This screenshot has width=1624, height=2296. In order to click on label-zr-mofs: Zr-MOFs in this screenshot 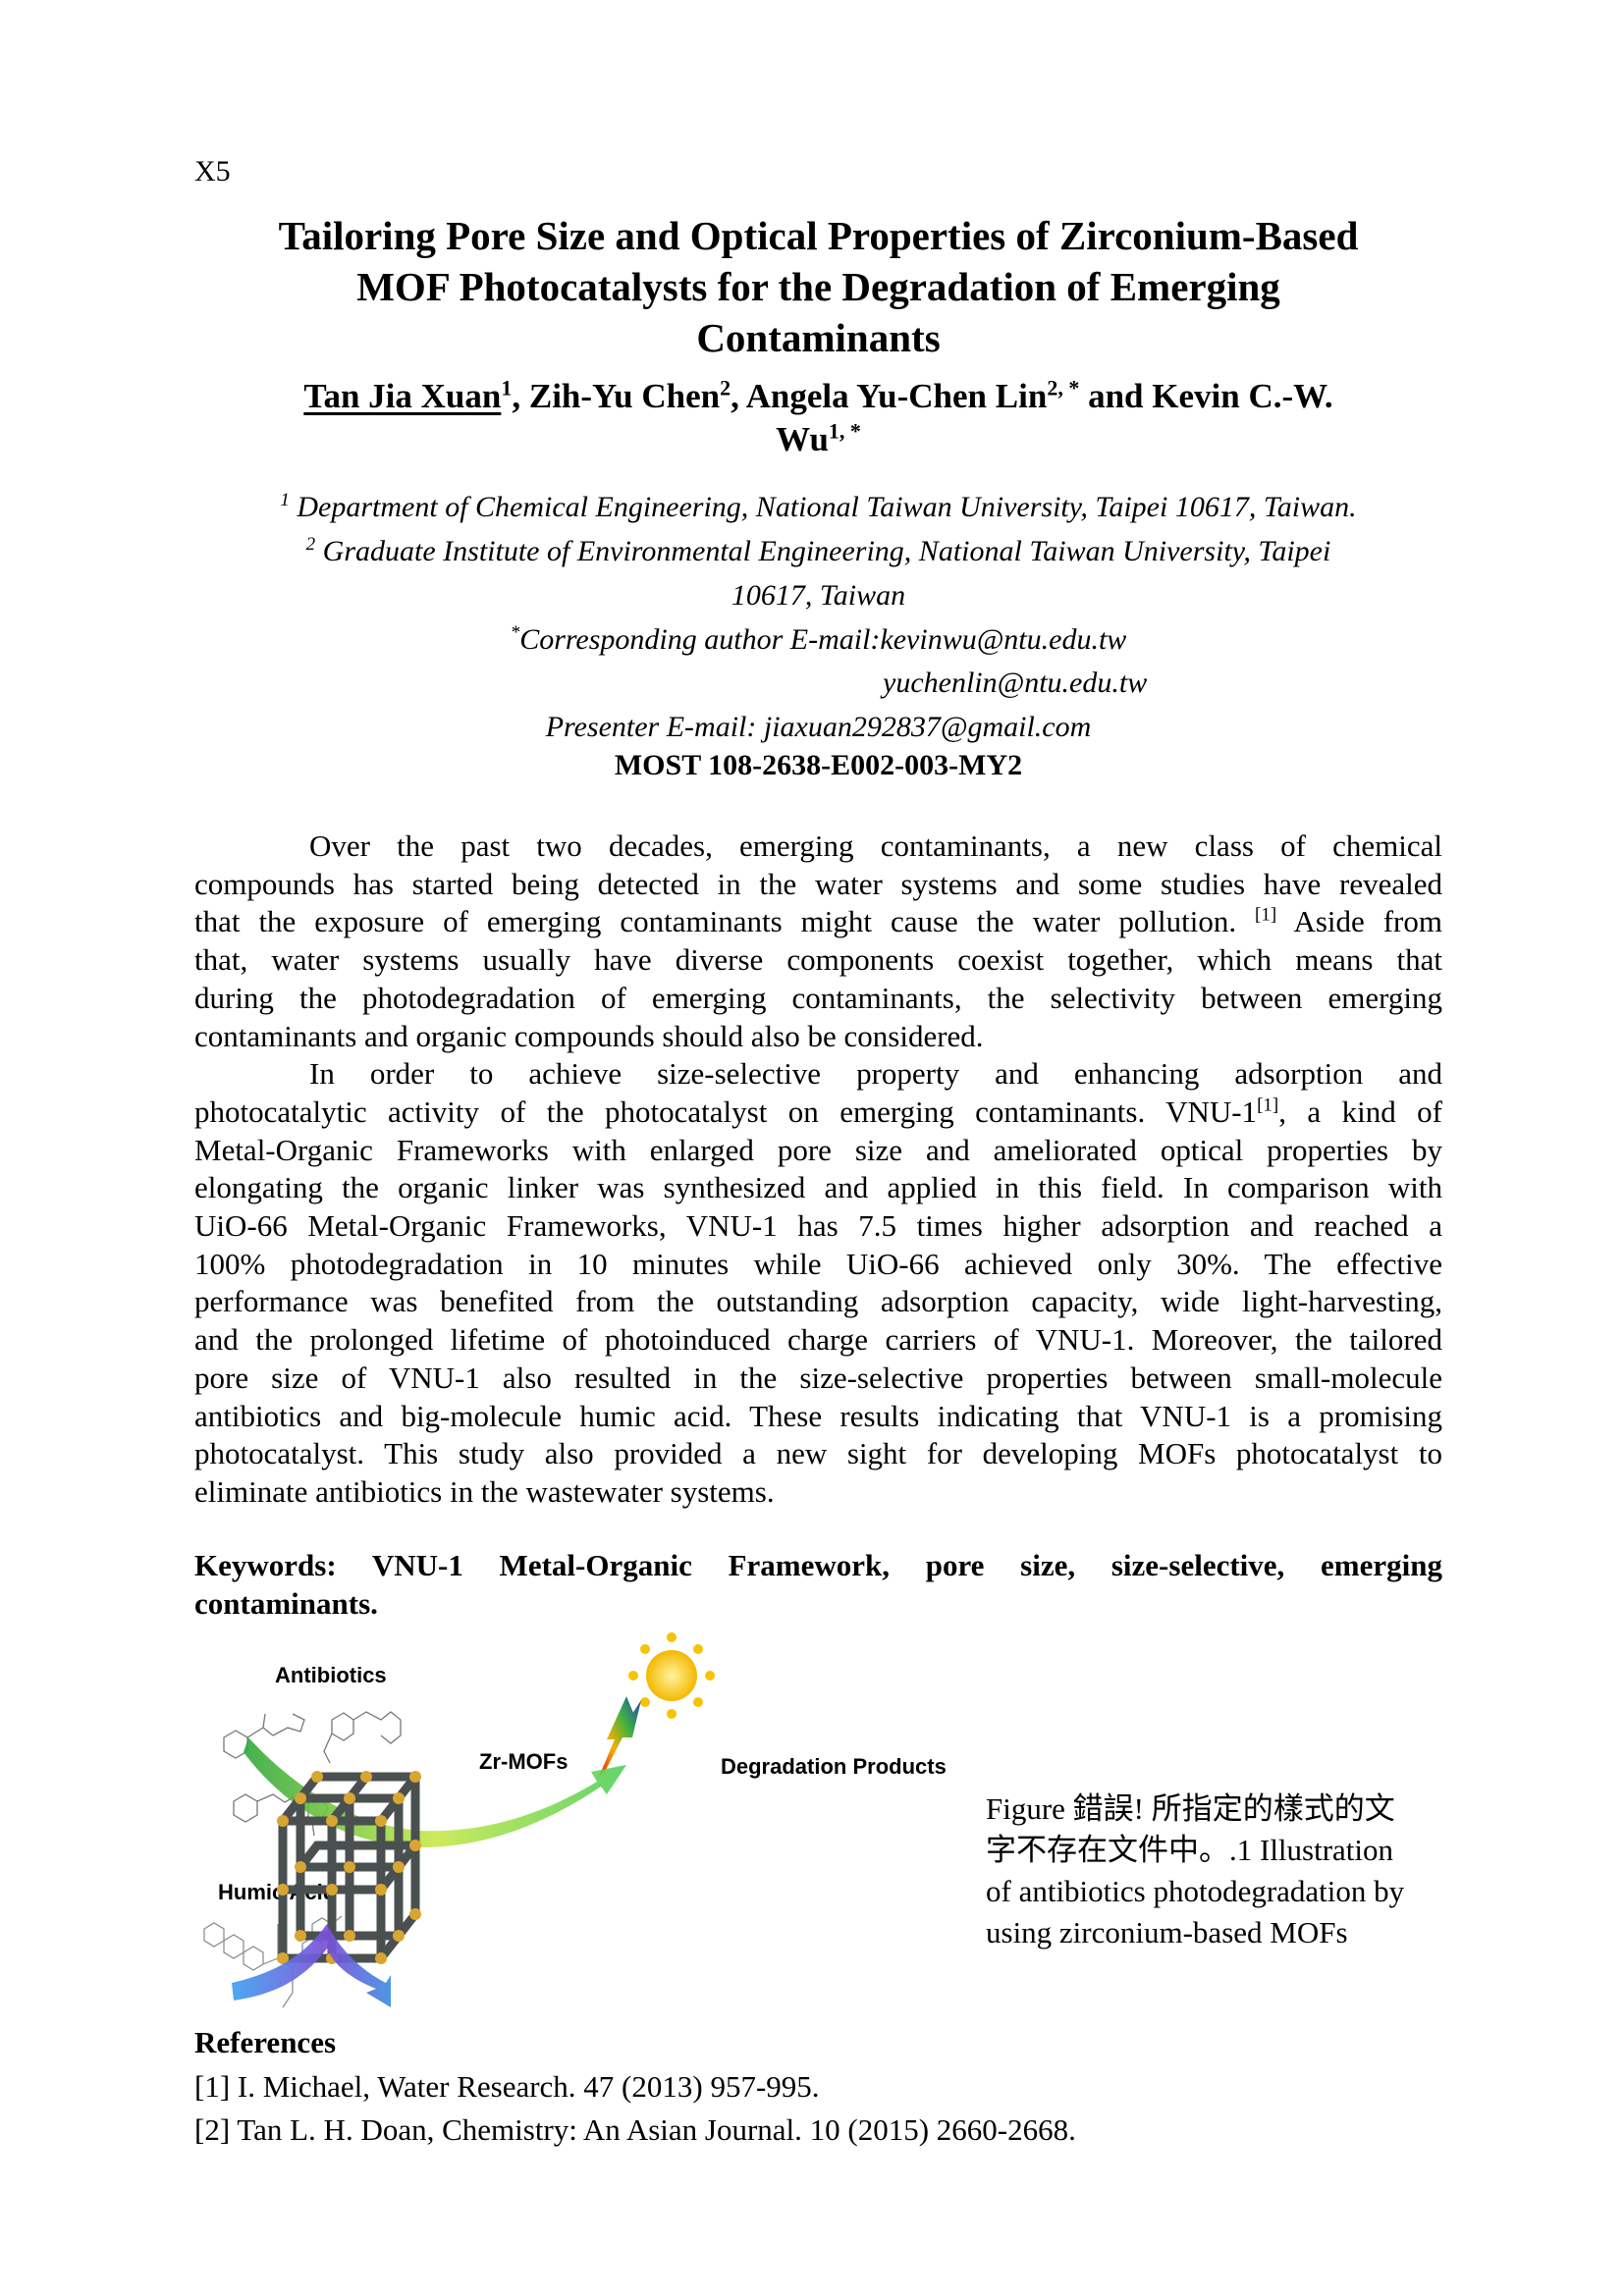, I will do `click(523, 1761)`.